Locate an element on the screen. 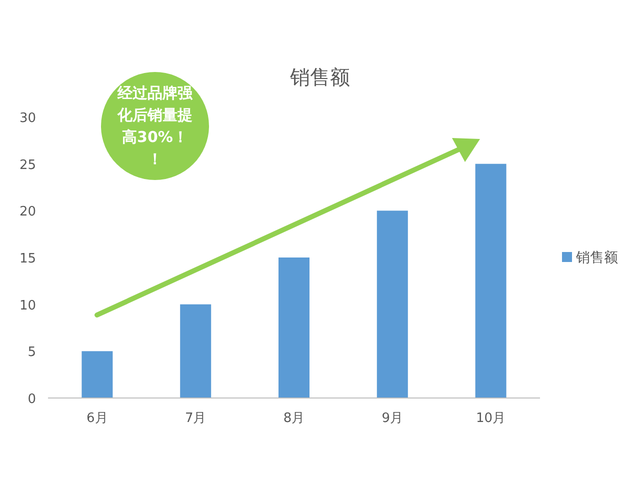  y-tick-label: 0 is located at coordinates (32, 399).